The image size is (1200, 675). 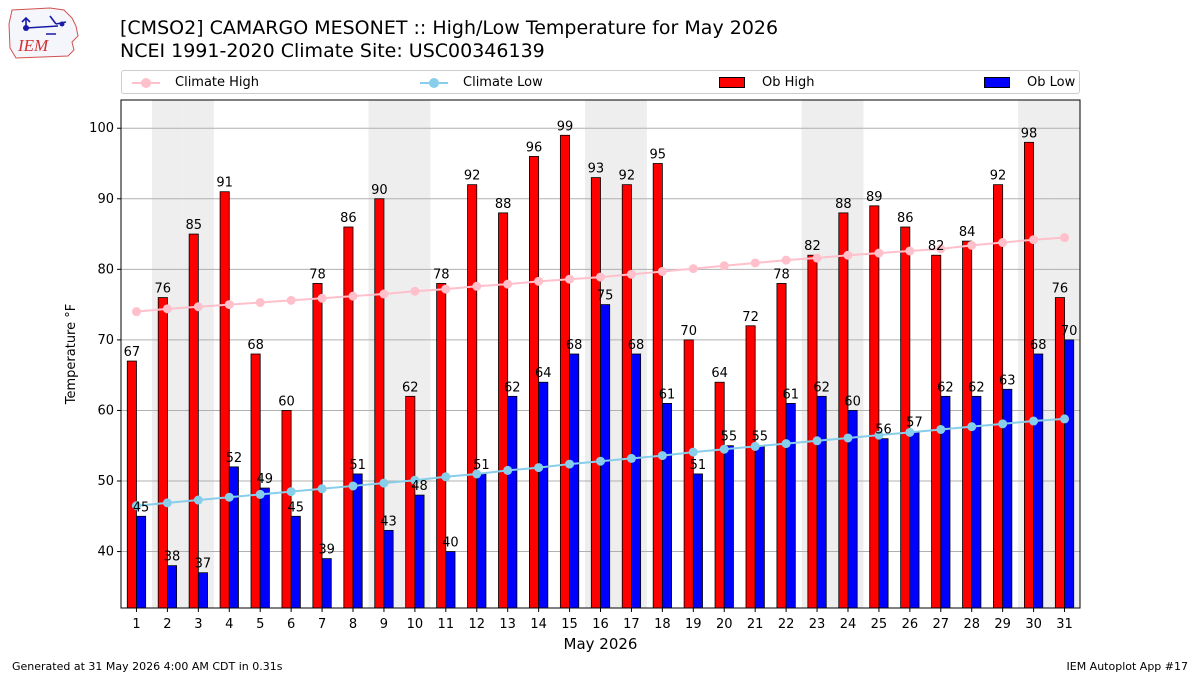 I want to click on y-tick-label: 80, so click(x=105, y=269).